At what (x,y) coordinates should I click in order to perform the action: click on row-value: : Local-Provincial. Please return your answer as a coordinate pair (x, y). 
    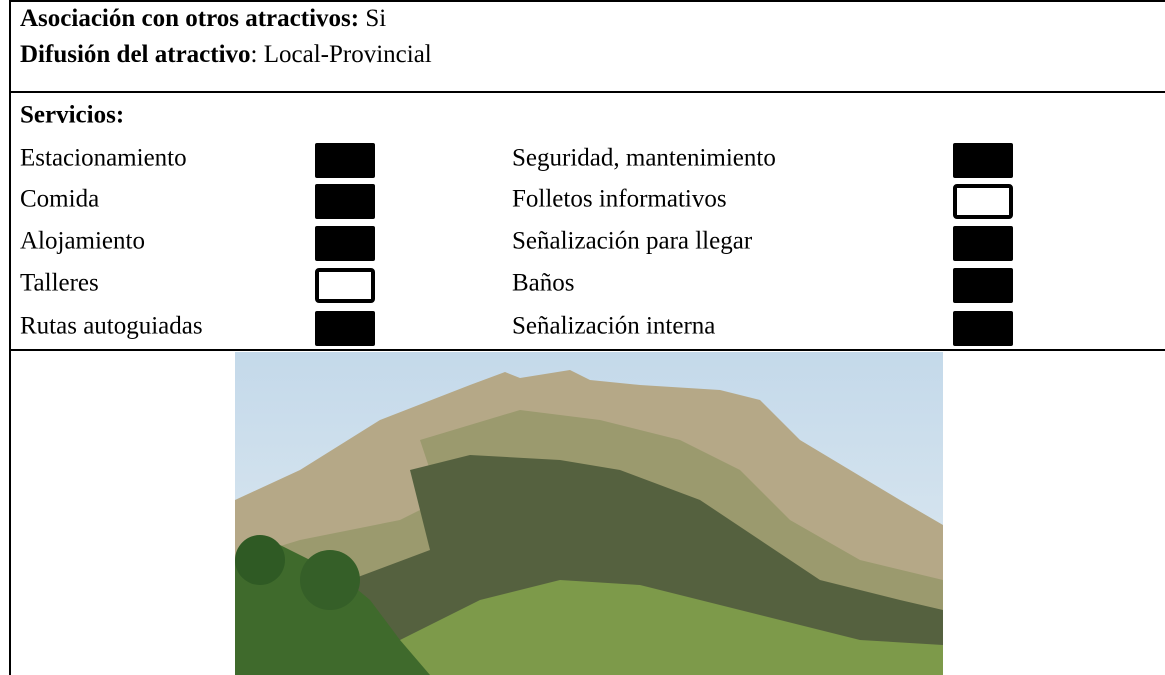
    Looking at the image, I should click on (341, 54).